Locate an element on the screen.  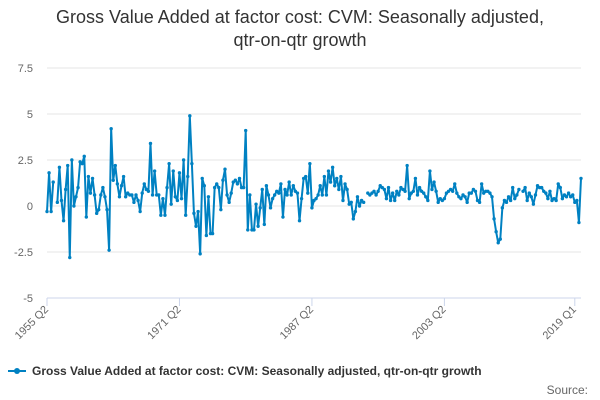
y-tick-label: 0 is located at coordinates (30, 207).